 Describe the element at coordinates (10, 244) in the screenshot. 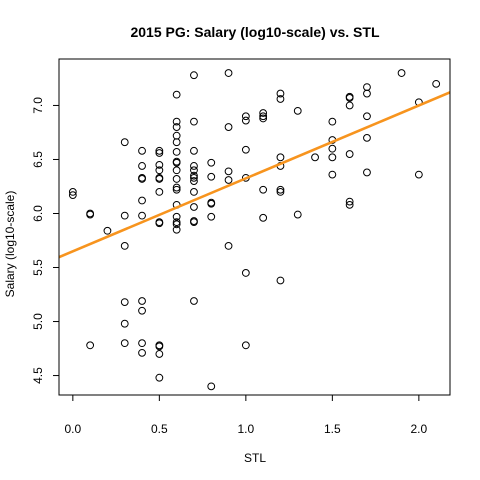

I see `y-axis-label: Salary (log10-scale)` at that location.